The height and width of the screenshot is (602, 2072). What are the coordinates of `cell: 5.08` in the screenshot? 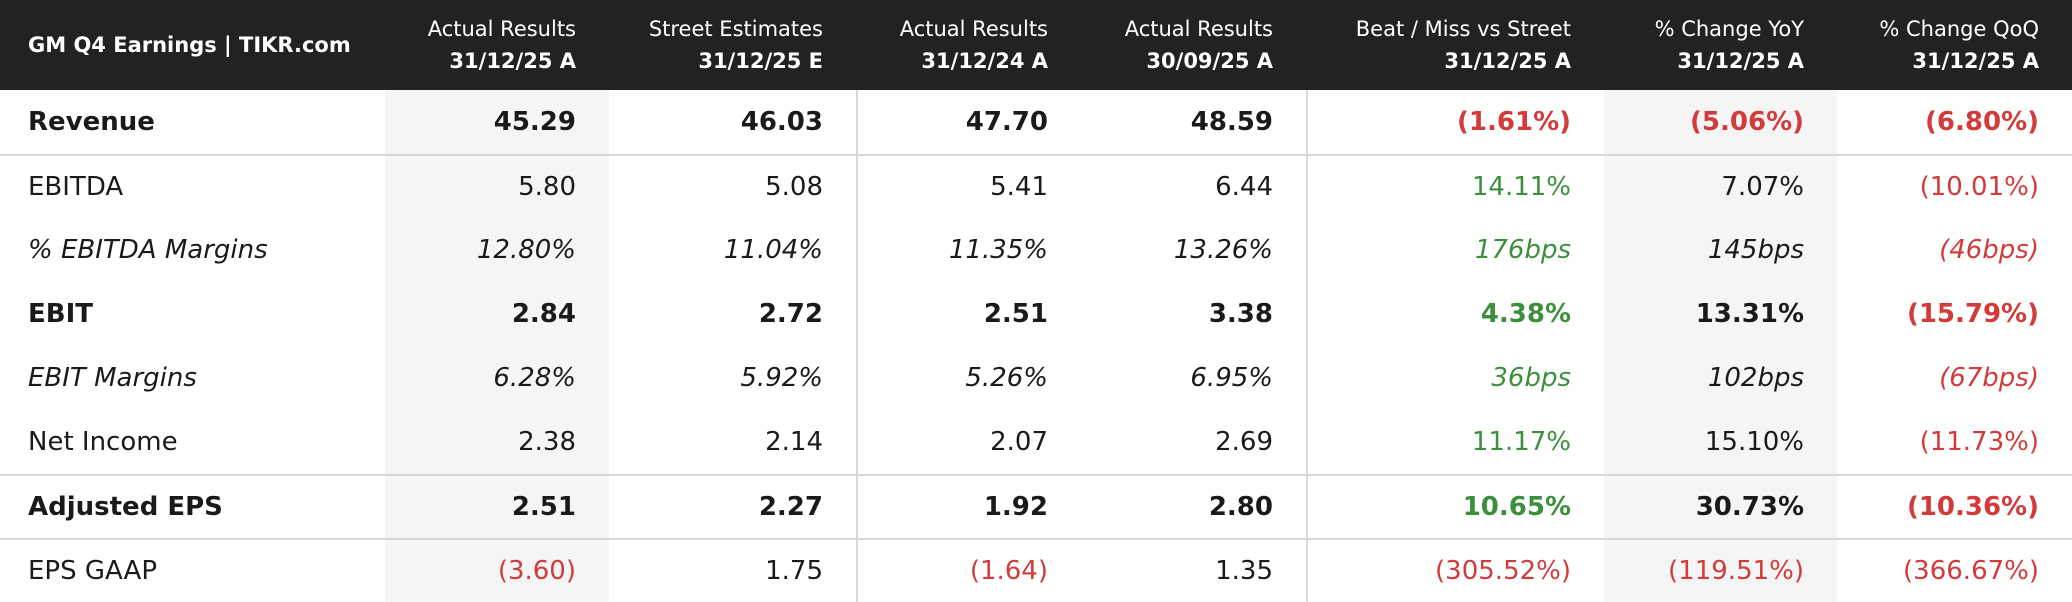 It's located at (732, 186).